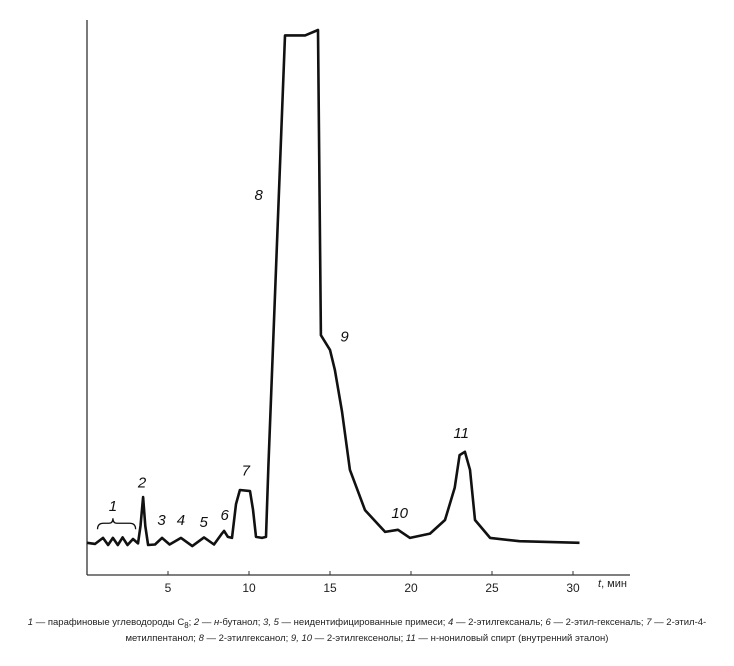  Describe the element at coordinates (548, 622) in the screenshot. I see `caption-peak-number: 6` at that location.